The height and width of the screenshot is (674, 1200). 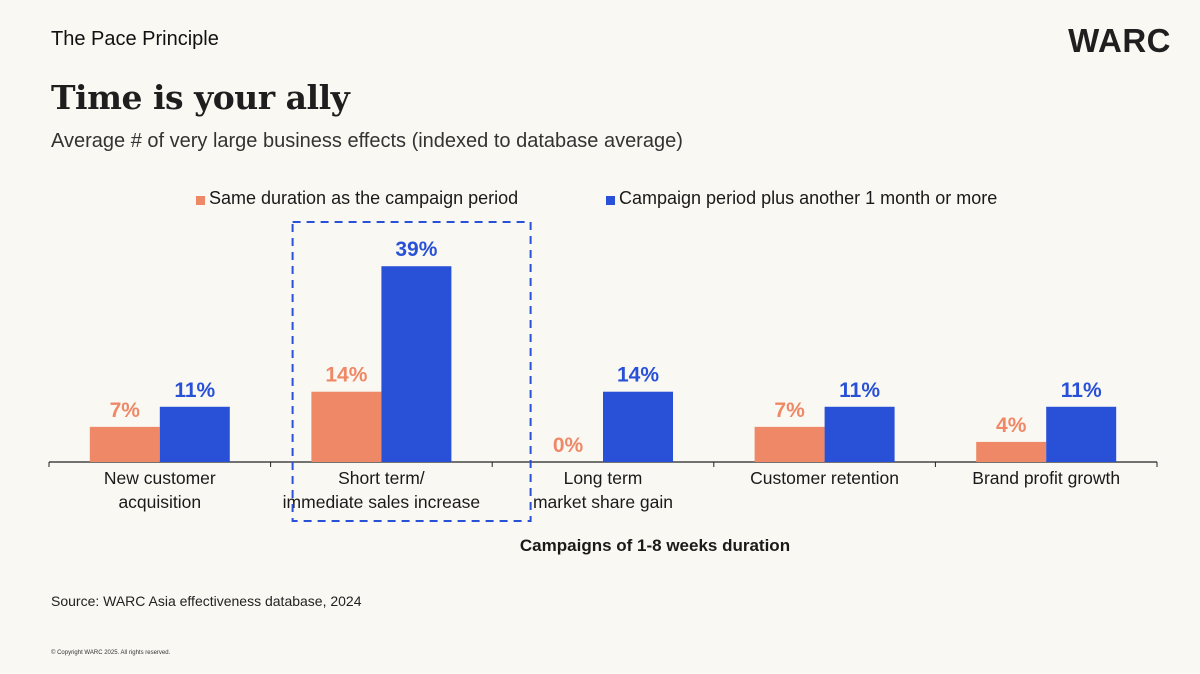 What do you see at coordinates (381, 502) in the screenshot?
I see `category-label: immediate sales increase` at bounding box center [381, 502].